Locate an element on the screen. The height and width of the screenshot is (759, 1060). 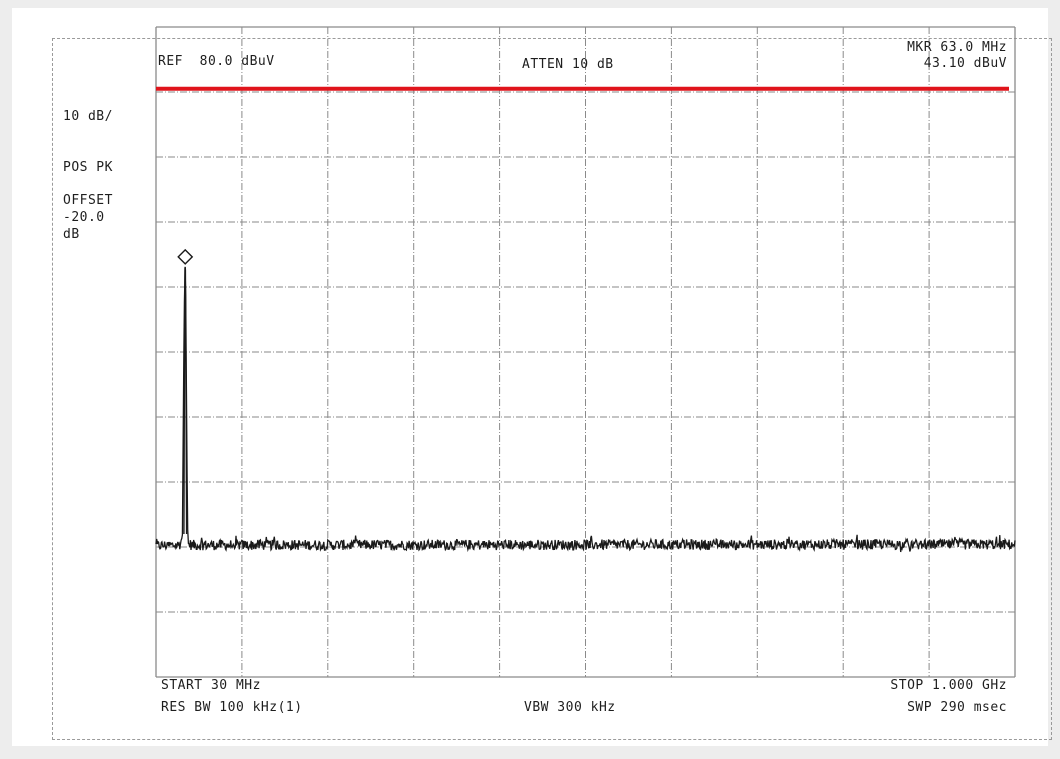
marker-diamond is located at coordinates (185, 256).